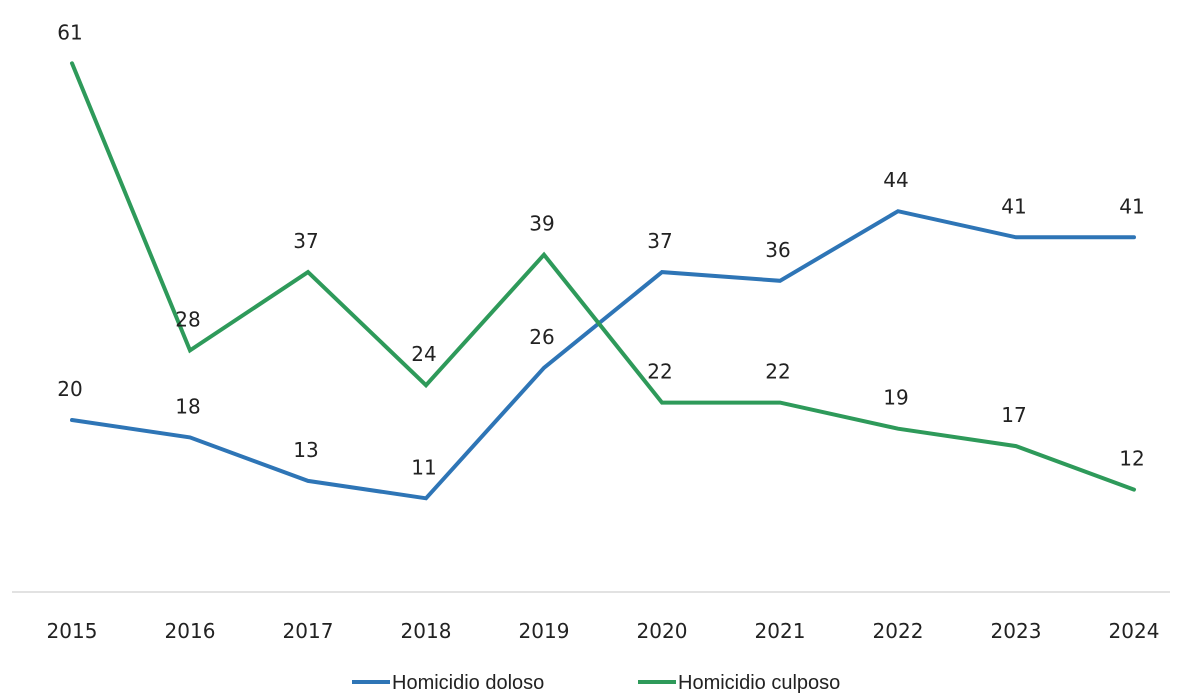 Image resolution: width=1182 pixels, height=694 pixels. What do you see at coordinates (895, 398) in the screenshot?
I see `data-label-1-2022: 19` at bounding box center [895, 398].